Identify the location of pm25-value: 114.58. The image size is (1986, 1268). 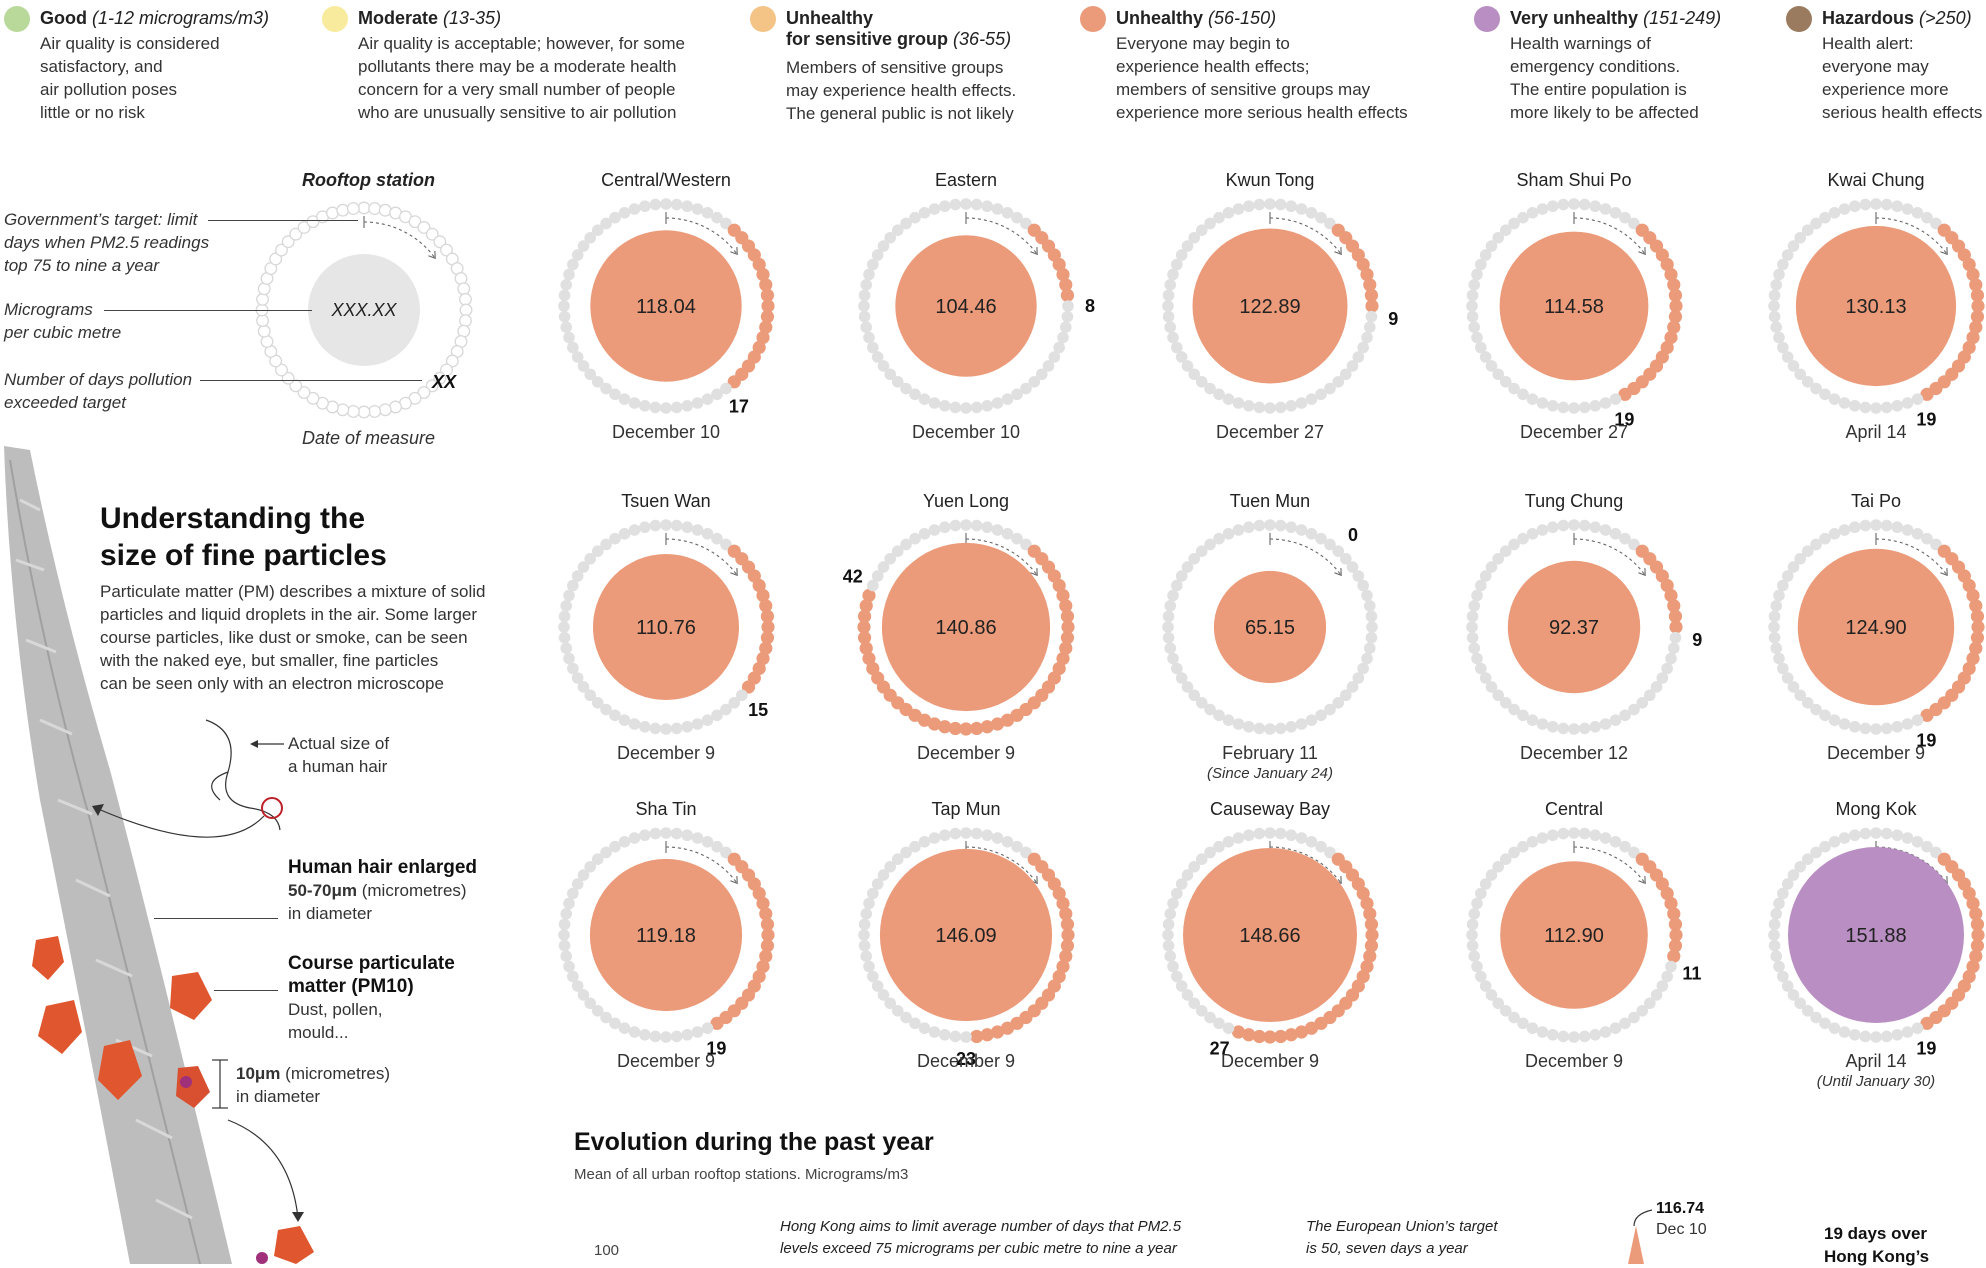
(1574, 307).